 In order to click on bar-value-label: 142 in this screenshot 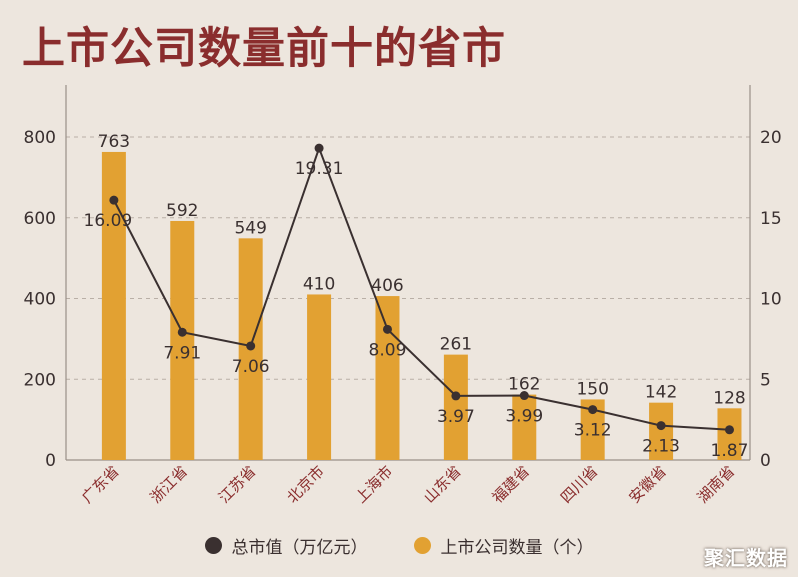, I will do `click(661, 393)`.